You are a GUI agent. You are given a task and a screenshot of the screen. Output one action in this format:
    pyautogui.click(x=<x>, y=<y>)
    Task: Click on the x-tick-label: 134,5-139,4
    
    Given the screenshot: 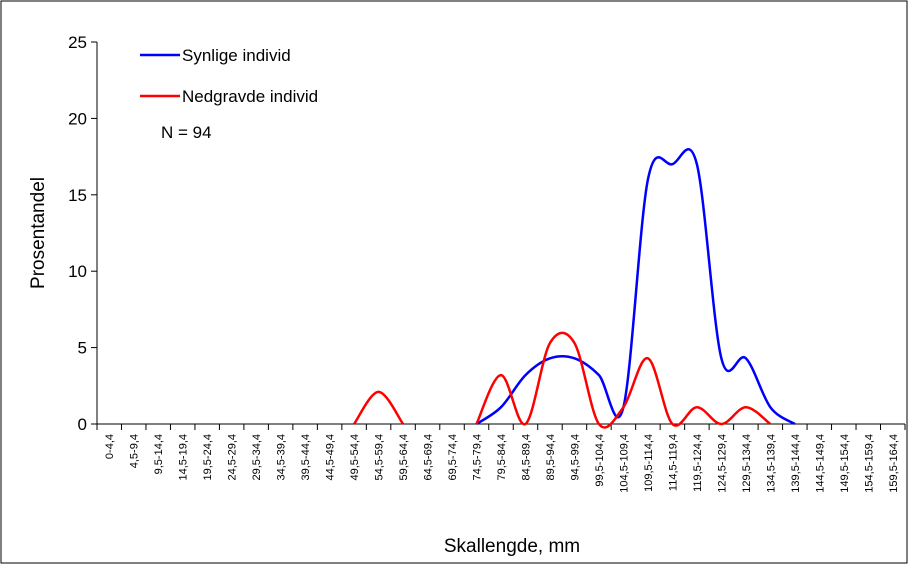 What is the action you would take?
    pyautogui.click(x=771, y=463)
    